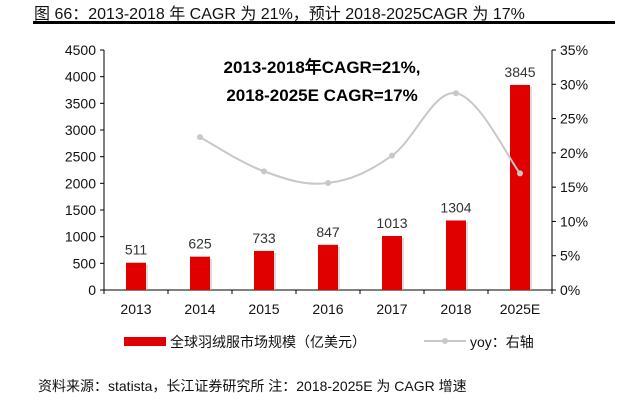 The image size is (630, 410). What do you see at coordinates (391, 309) in the screenshot?
I see `x-tick-label: 2017` at bounding box center [391, 309].